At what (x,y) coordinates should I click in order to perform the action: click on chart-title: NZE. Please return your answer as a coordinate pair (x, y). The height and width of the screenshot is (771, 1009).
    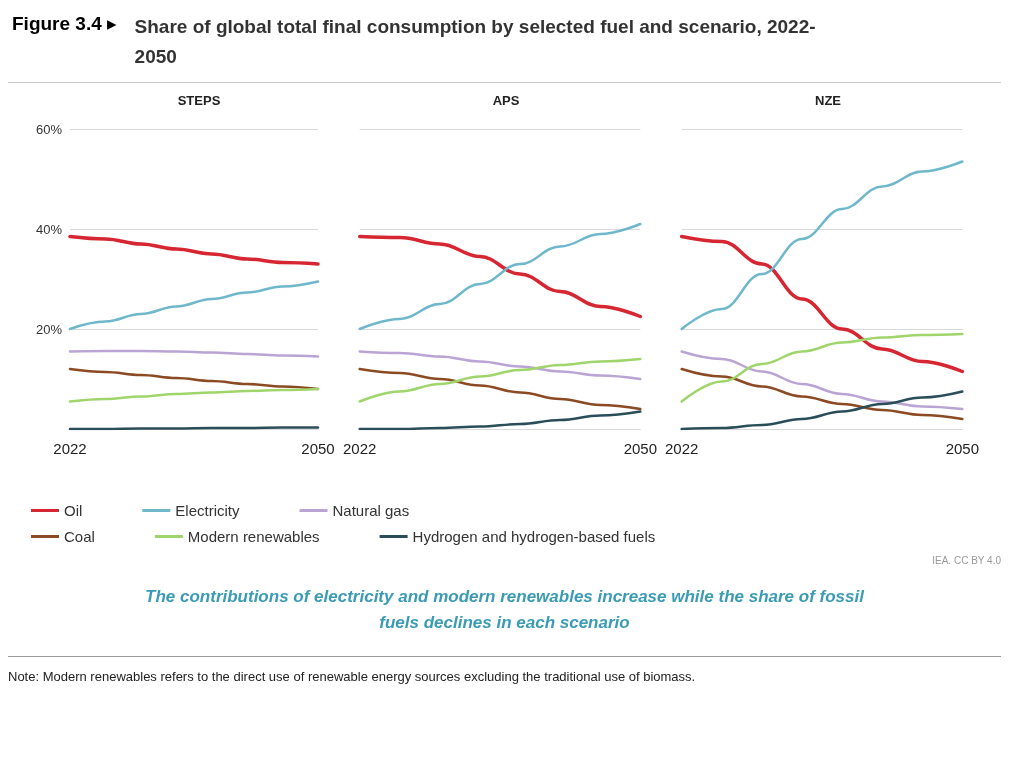
    Looking at the image, I should click on (828, 100).